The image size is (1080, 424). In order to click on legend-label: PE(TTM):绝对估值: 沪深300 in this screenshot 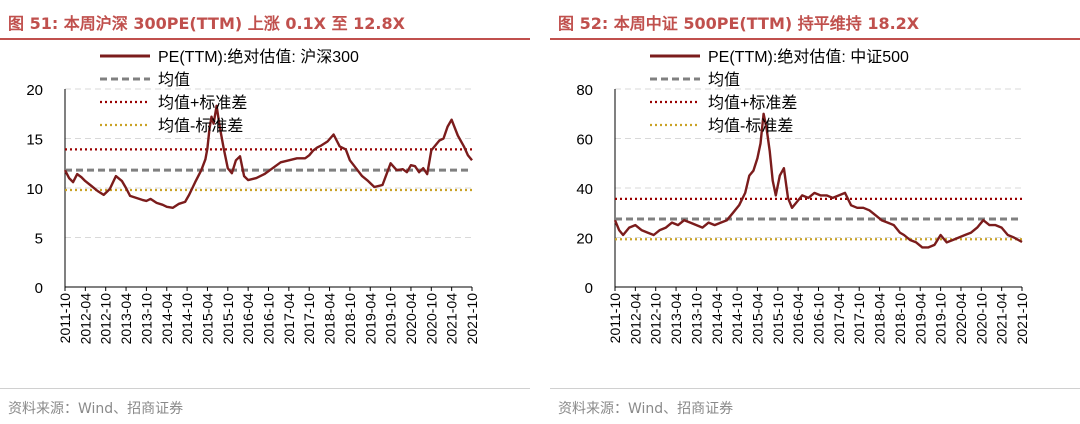, I will do `click(258, 57)`.